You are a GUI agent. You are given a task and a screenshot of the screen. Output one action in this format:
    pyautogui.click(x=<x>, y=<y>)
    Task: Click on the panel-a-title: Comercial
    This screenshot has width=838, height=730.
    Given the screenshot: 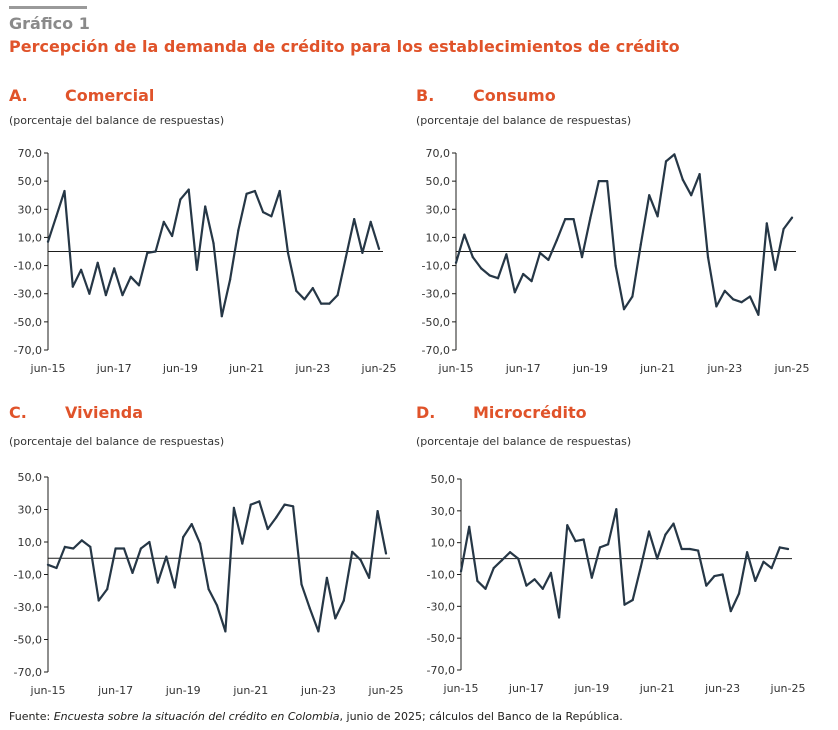 What is the action you would take?
    pyautogui.click(x=110, y=95)
    